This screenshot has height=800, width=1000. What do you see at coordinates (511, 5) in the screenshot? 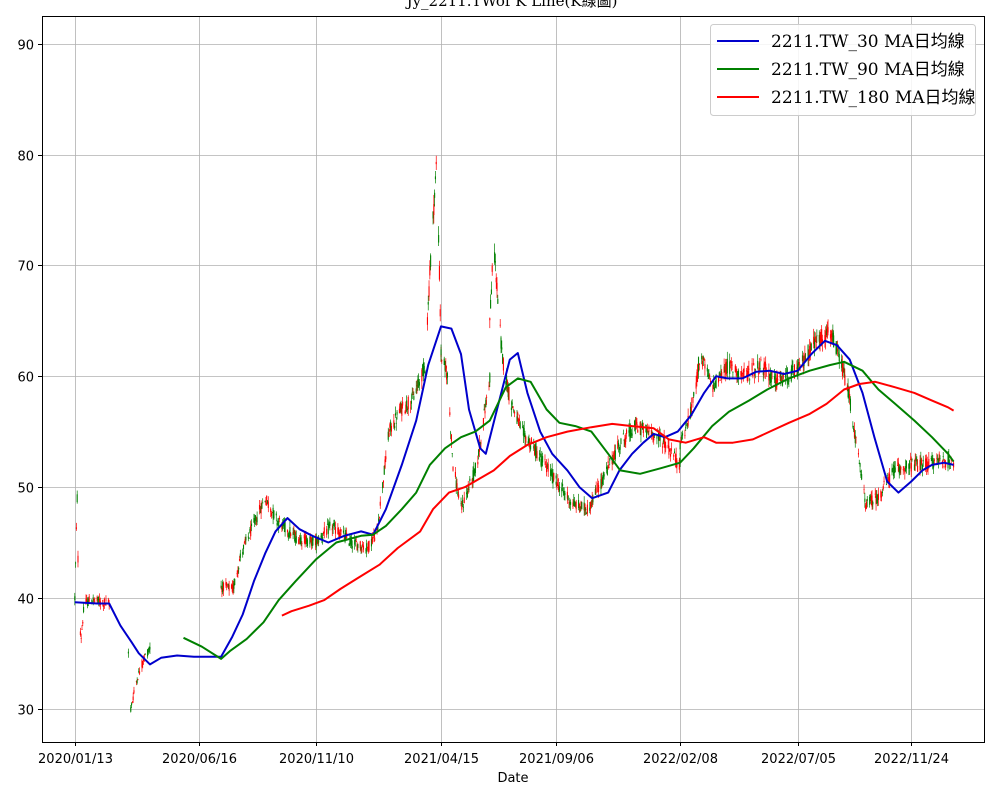
I see `chart-title: Jy_2211.TWof K Line(K線圖)` at bounding box center [511, 5].